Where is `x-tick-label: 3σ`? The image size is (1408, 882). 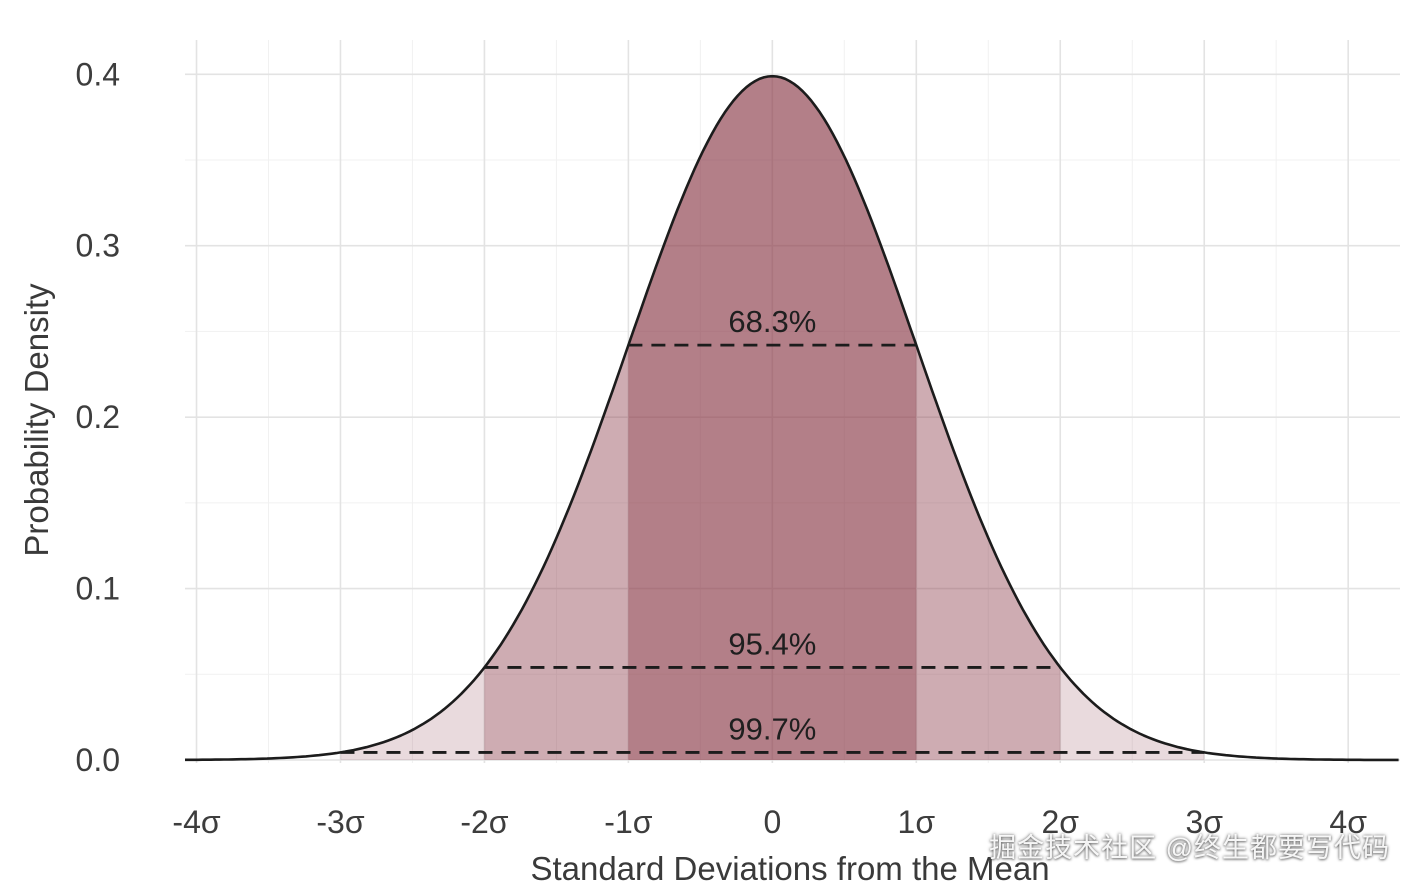
x-tick-label: 3σ is located at coordinates (1204, 822).